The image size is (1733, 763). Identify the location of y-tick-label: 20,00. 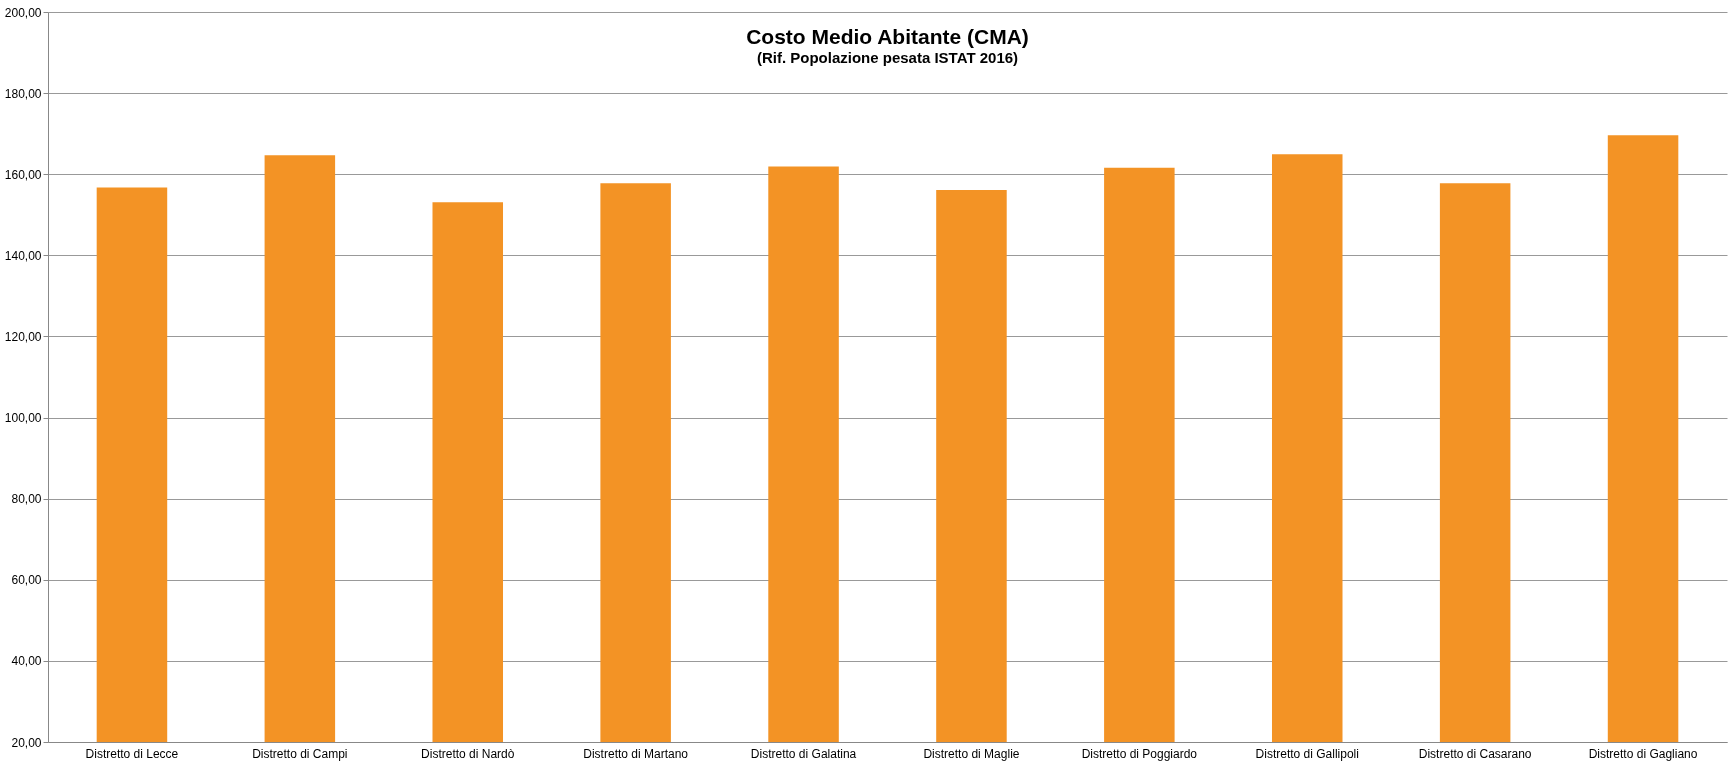
(26, 742).